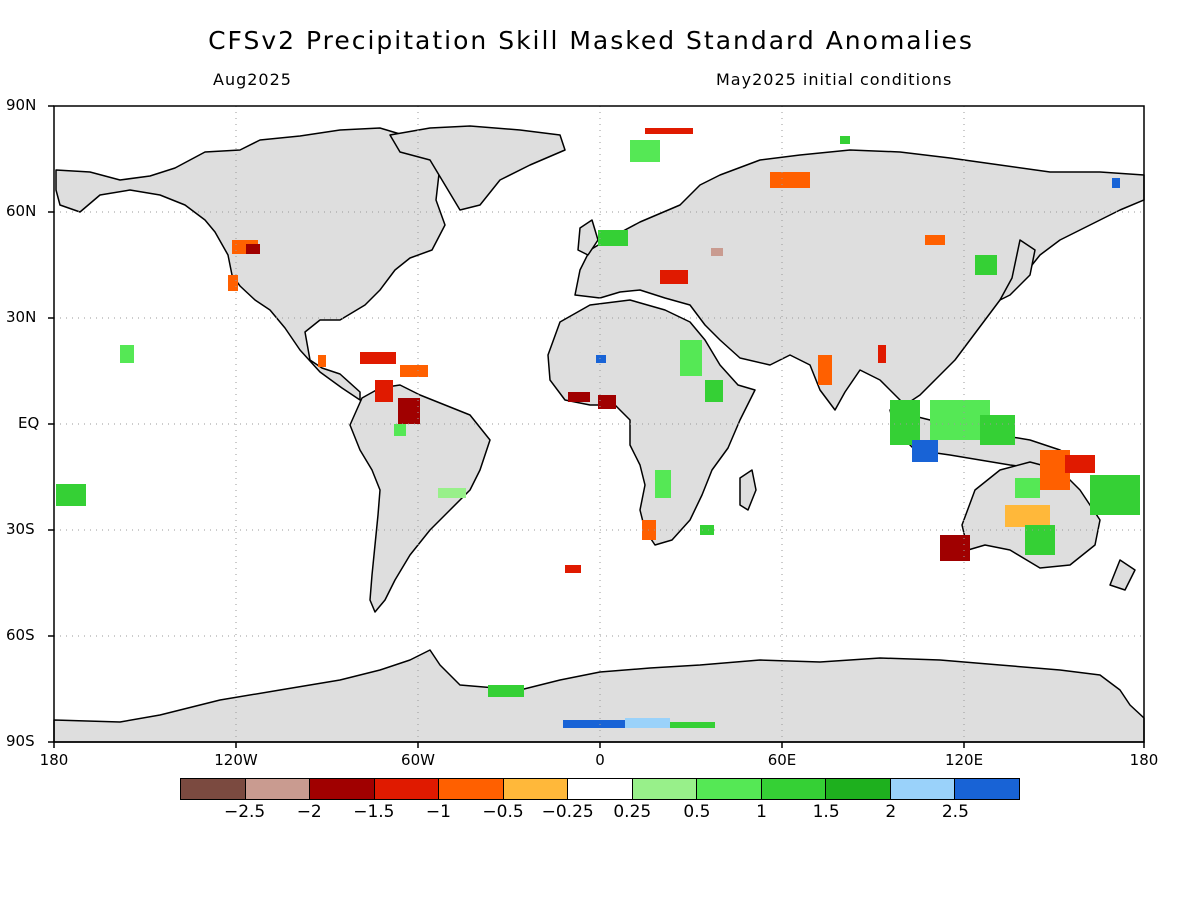 The height and width of the screenshot is (900, 1200). What do you see at coordinates (374, 812) in the screenshot?
I see `colorbar-label: −1.5` at bounding box center [374, 812].